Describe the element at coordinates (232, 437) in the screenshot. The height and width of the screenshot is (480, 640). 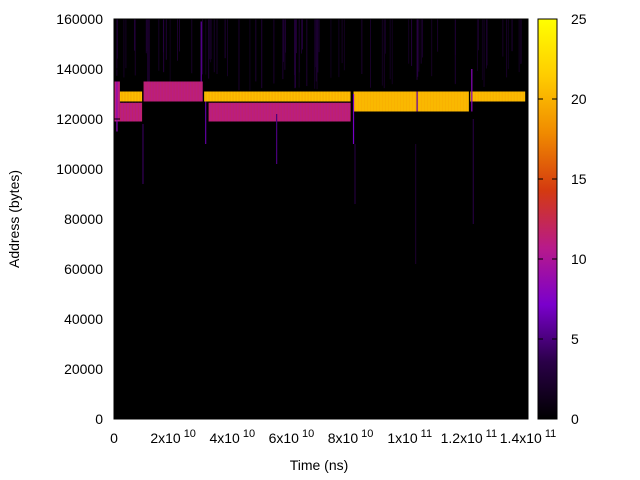
I see `x-tick-label: 4x10 10` at that location.